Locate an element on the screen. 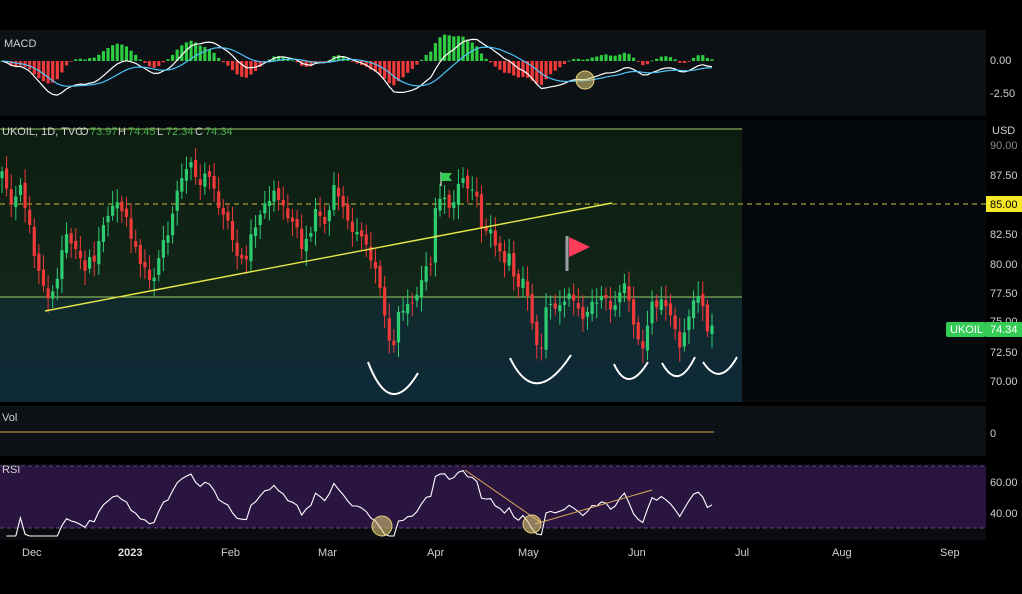  macd-panel-bg is located at coordinates (493, 73).